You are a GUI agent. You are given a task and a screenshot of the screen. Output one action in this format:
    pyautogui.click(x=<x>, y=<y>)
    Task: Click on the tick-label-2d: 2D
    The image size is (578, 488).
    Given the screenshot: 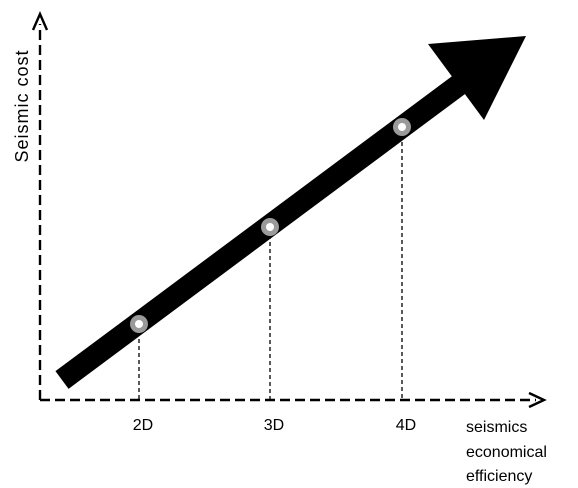 What is the action you would take?
    pyautogui.click(x=143, y=425)
    